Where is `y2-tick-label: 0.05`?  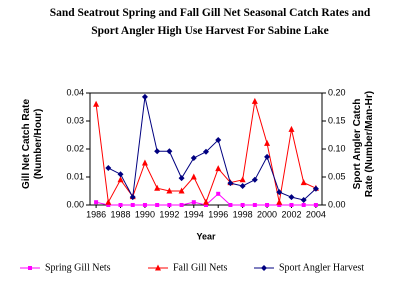
y2-tick-label: 0.05 is located at coordinates (337, 176).